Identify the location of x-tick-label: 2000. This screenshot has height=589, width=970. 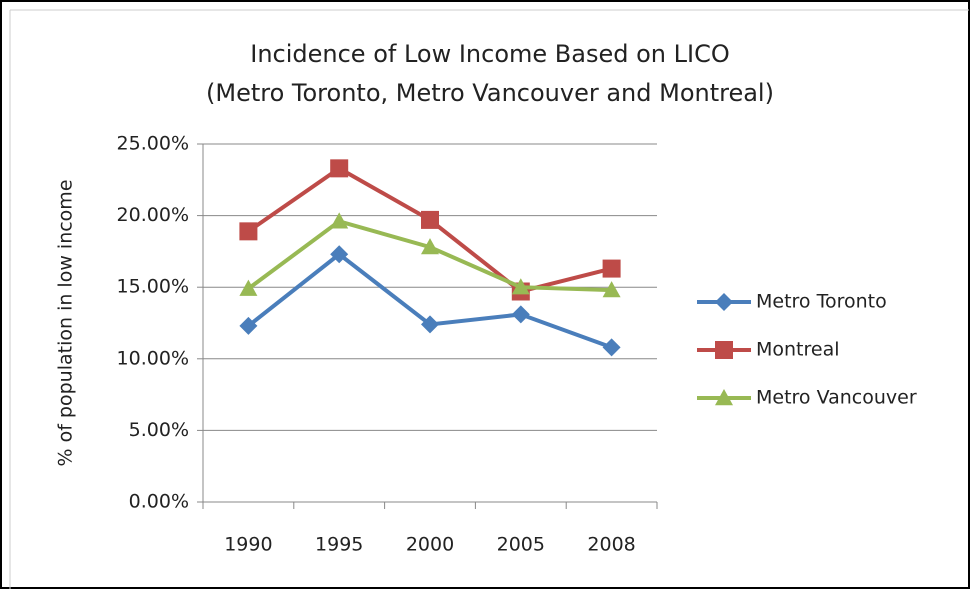
(430, 545).